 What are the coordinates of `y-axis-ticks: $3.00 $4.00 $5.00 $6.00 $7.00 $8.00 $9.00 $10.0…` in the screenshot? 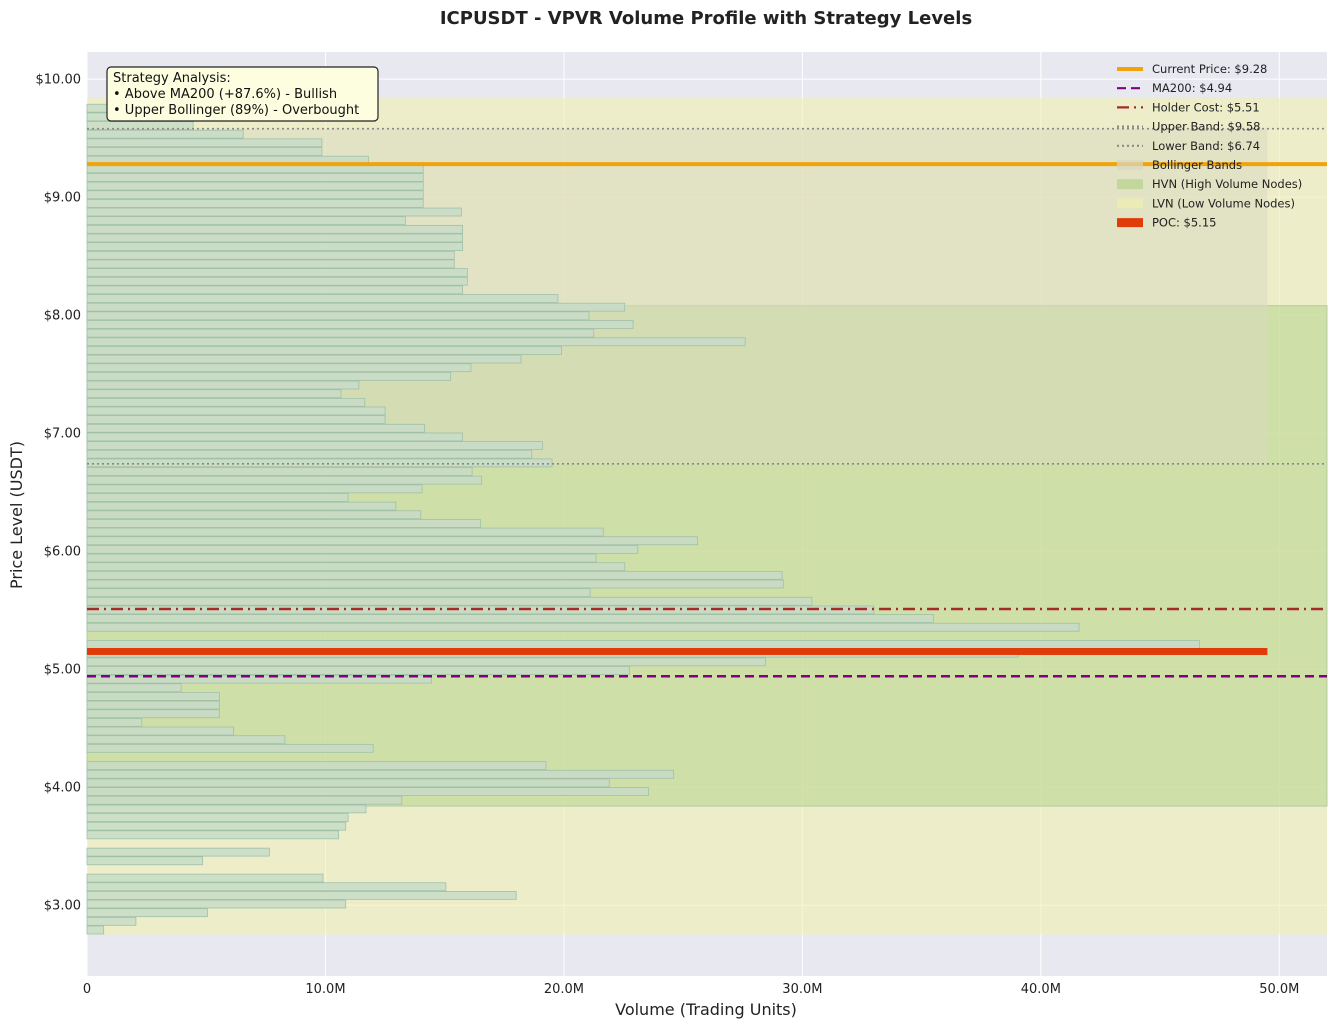 It's located at (59, 493).